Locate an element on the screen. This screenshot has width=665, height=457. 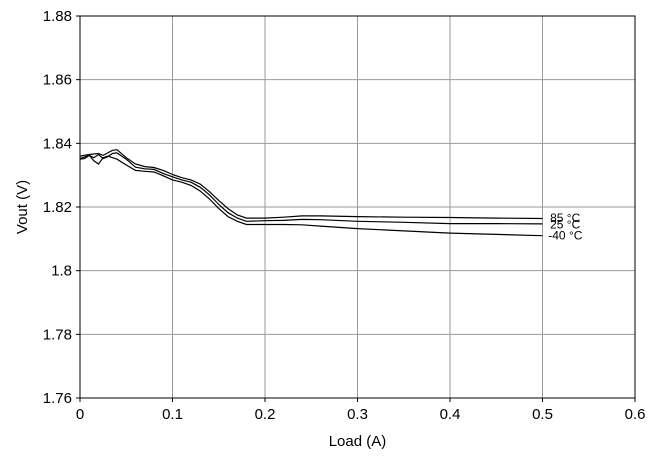
y-tick-label: 1.84 is located at coordinates (57, 143).